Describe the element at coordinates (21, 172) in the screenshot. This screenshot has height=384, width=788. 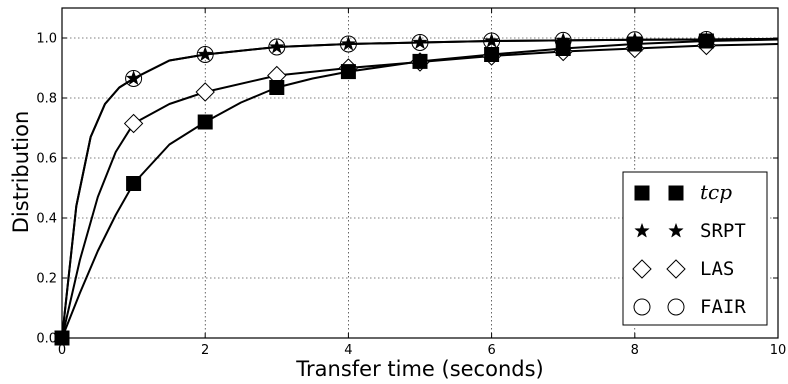
I see `y-axis-label: Distribution` at that location.